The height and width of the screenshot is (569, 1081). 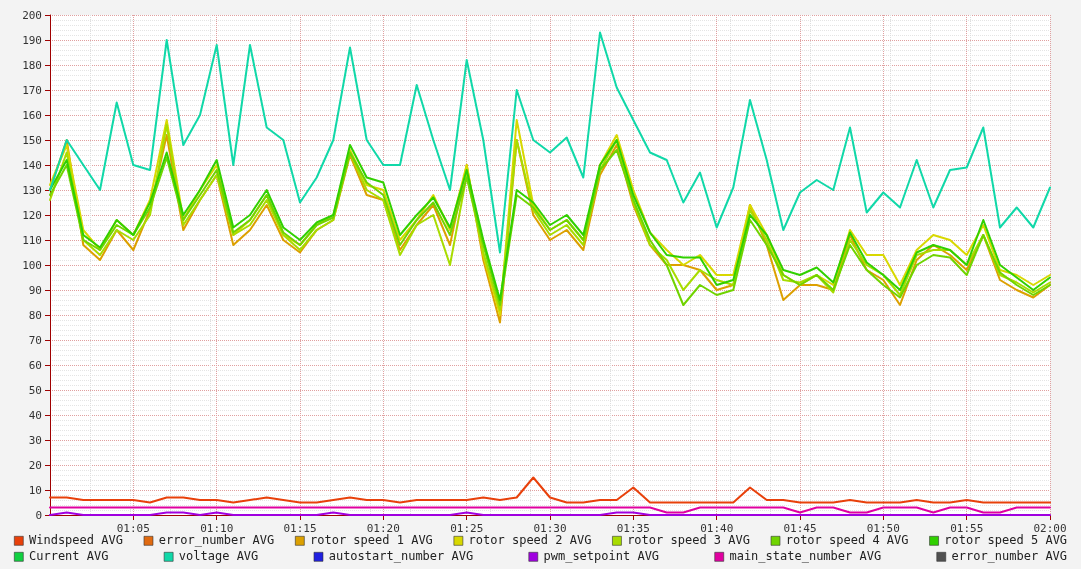 I want to click on y-tick-label: 10, so click(x=35, y=490).